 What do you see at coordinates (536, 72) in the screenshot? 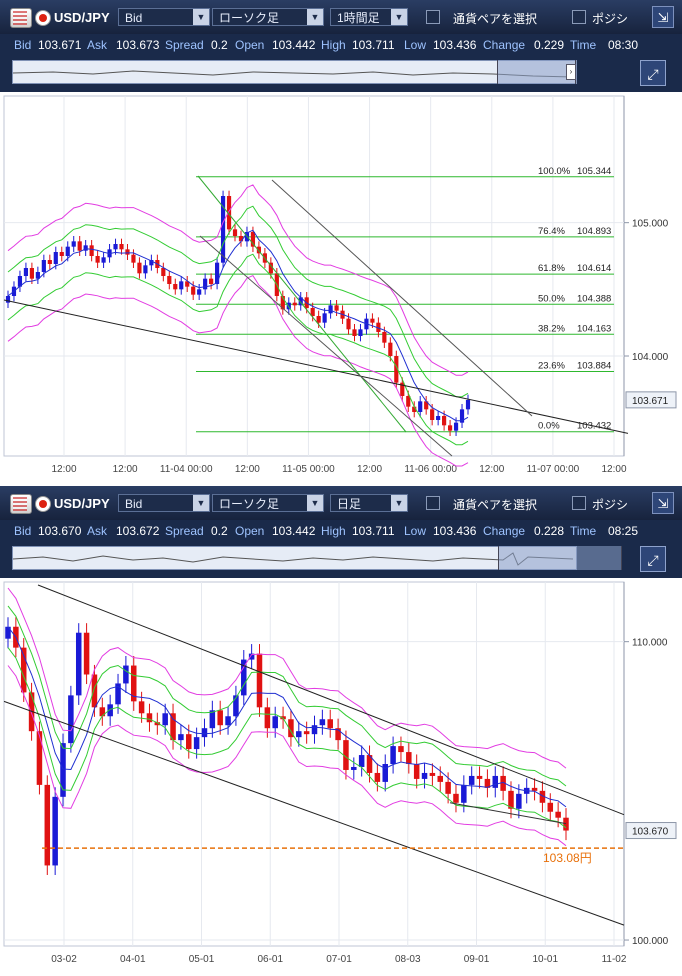
I see `overview-range-selector: ›` at bounding box center [536, 72].